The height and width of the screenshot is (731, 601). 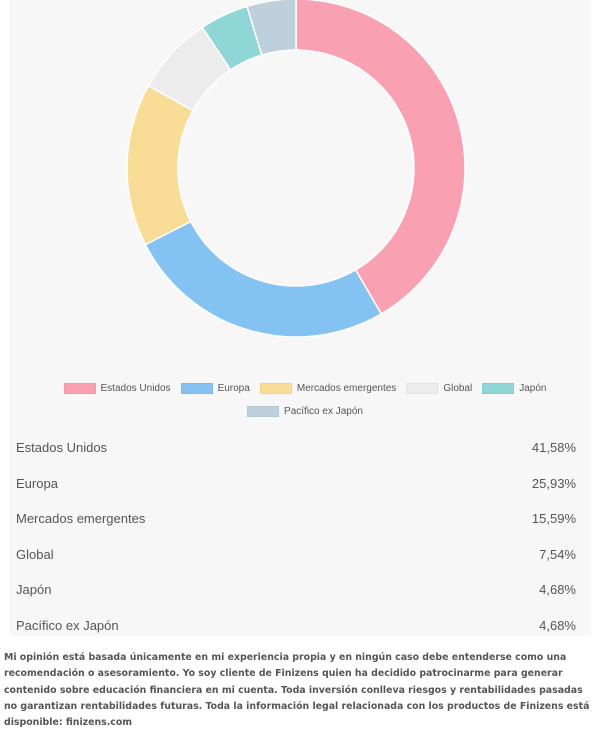 What do you see at coordinates (300, 519) in the screenshot?
I see `table-row: Mercados emergentes 15,59%` at bounding box center [300, 519].